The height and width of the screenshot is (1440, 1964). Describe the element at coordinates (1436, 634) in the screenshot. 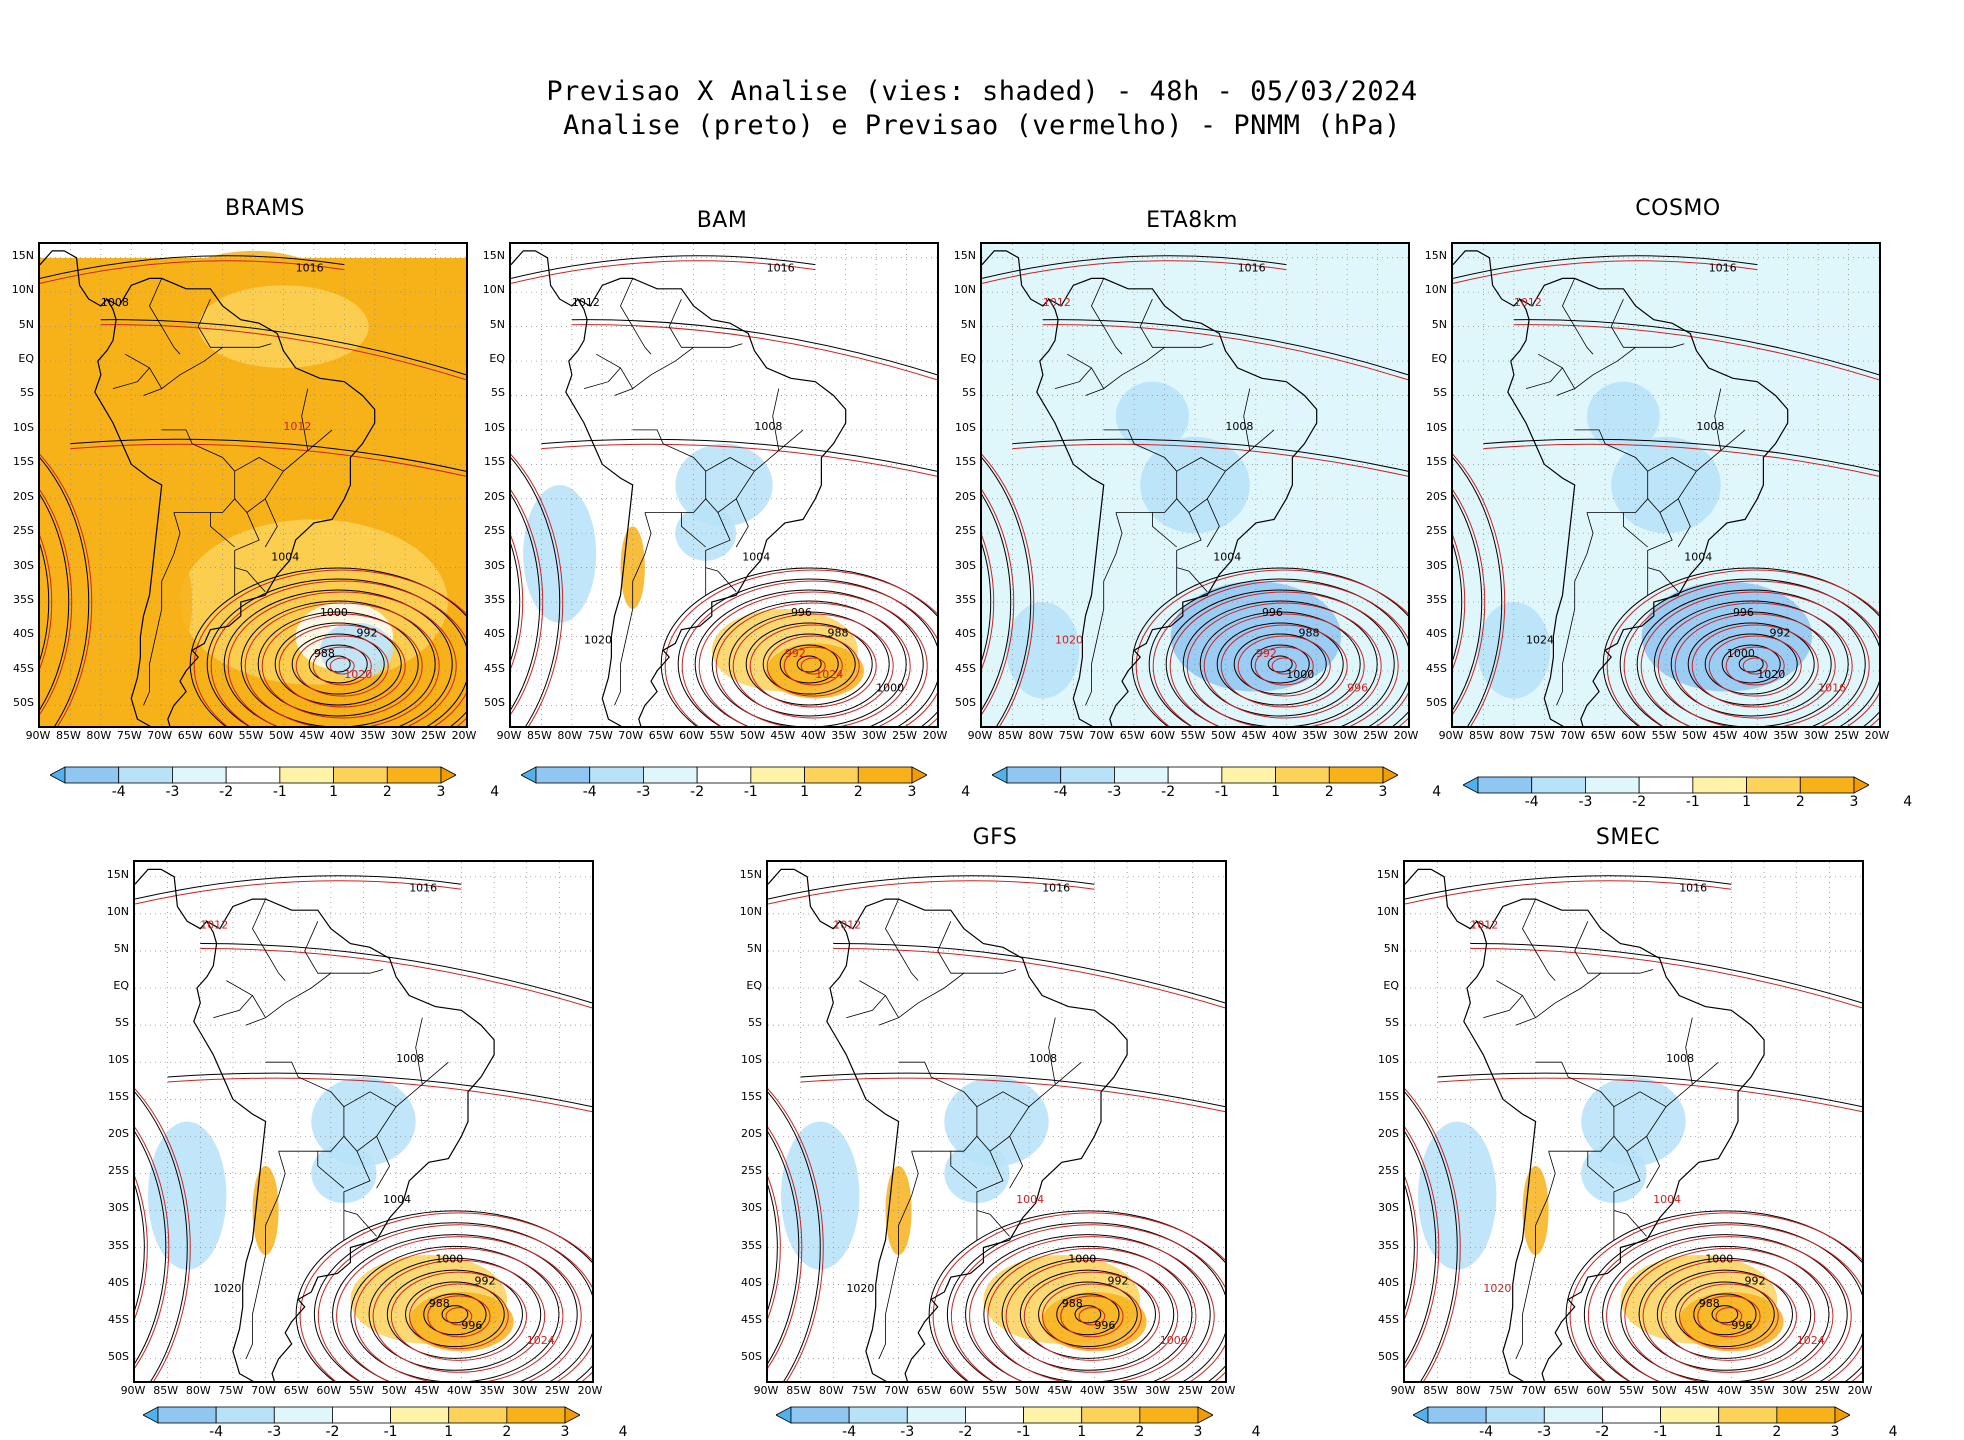

I see `lat-label: 40S` at that location.